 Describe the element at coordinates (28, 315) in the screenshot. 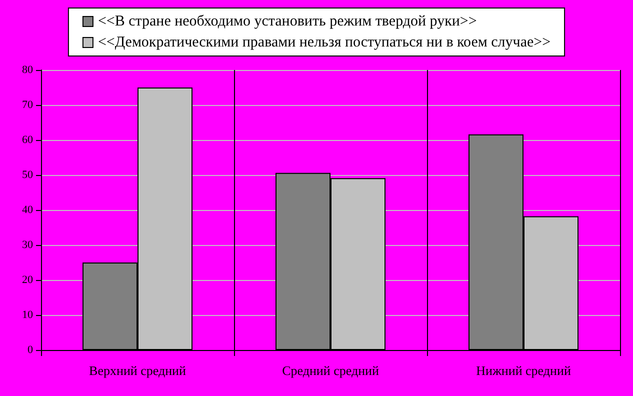

I see `y-tick-label: 10` at that location.